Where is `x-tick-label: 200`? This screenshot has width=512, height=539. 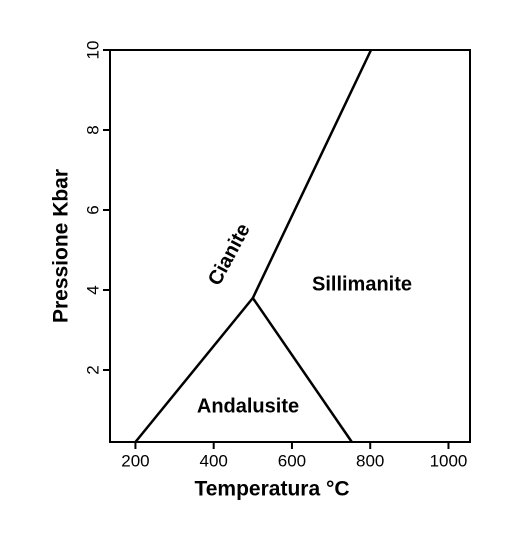
x-tick-label: 200 is located at coordinates (135, 460).